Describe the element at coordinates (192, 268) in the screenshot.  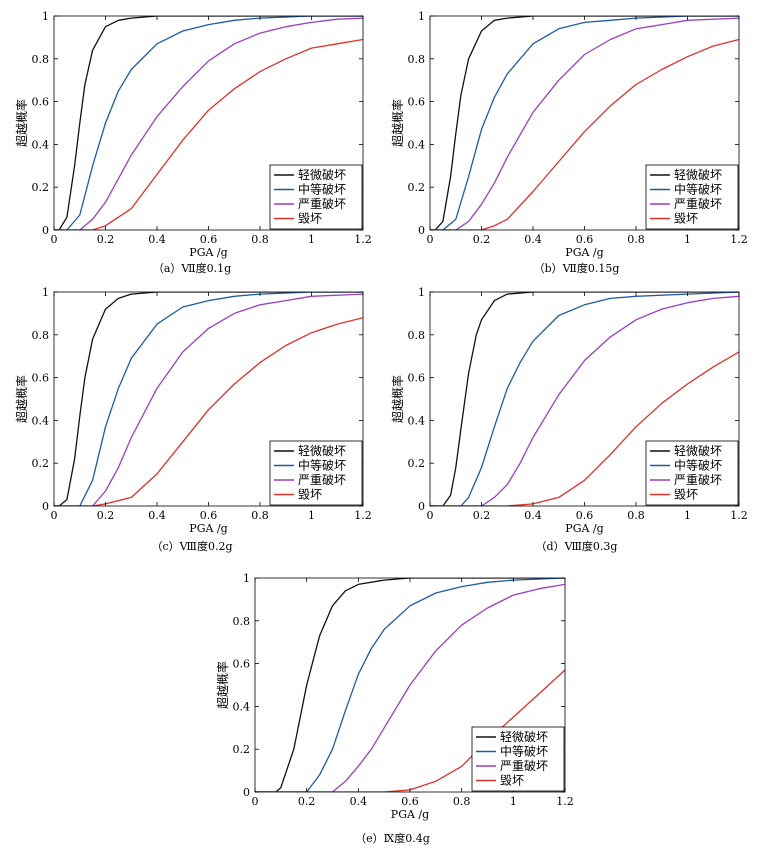
I see `caption-a: （a）Ⅶ度0.1g` at that location.